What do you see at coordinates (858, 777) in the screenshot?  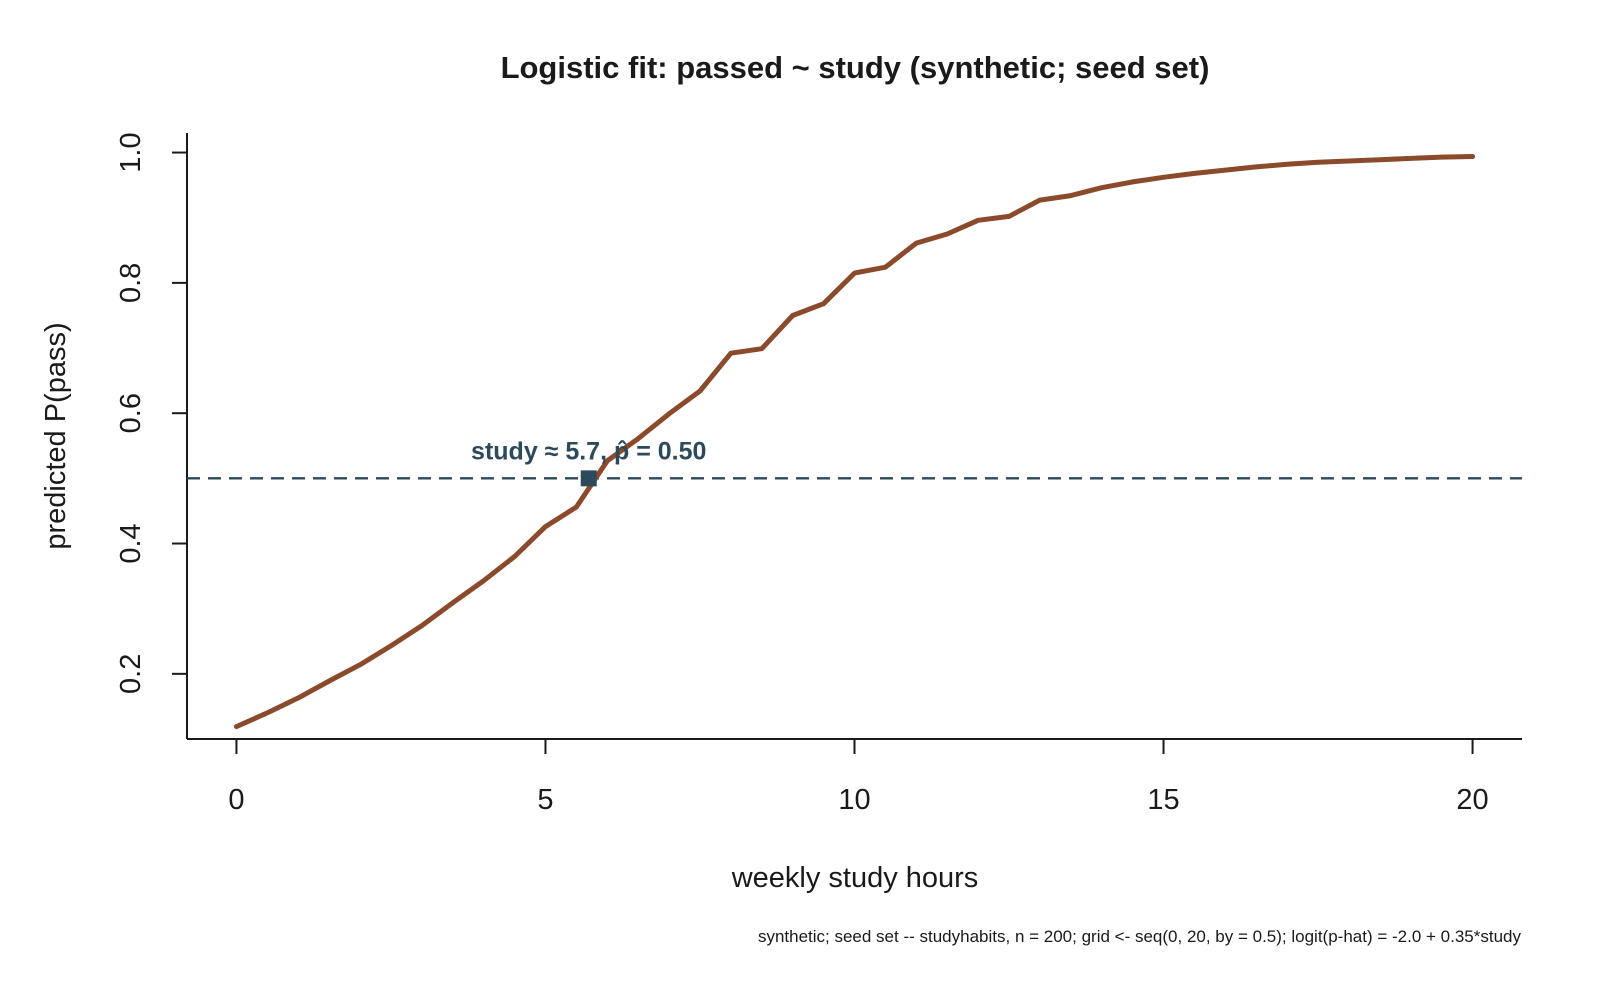 I see `x-ticks: 0 5 10 15 20` at bounding box center [858, 777].